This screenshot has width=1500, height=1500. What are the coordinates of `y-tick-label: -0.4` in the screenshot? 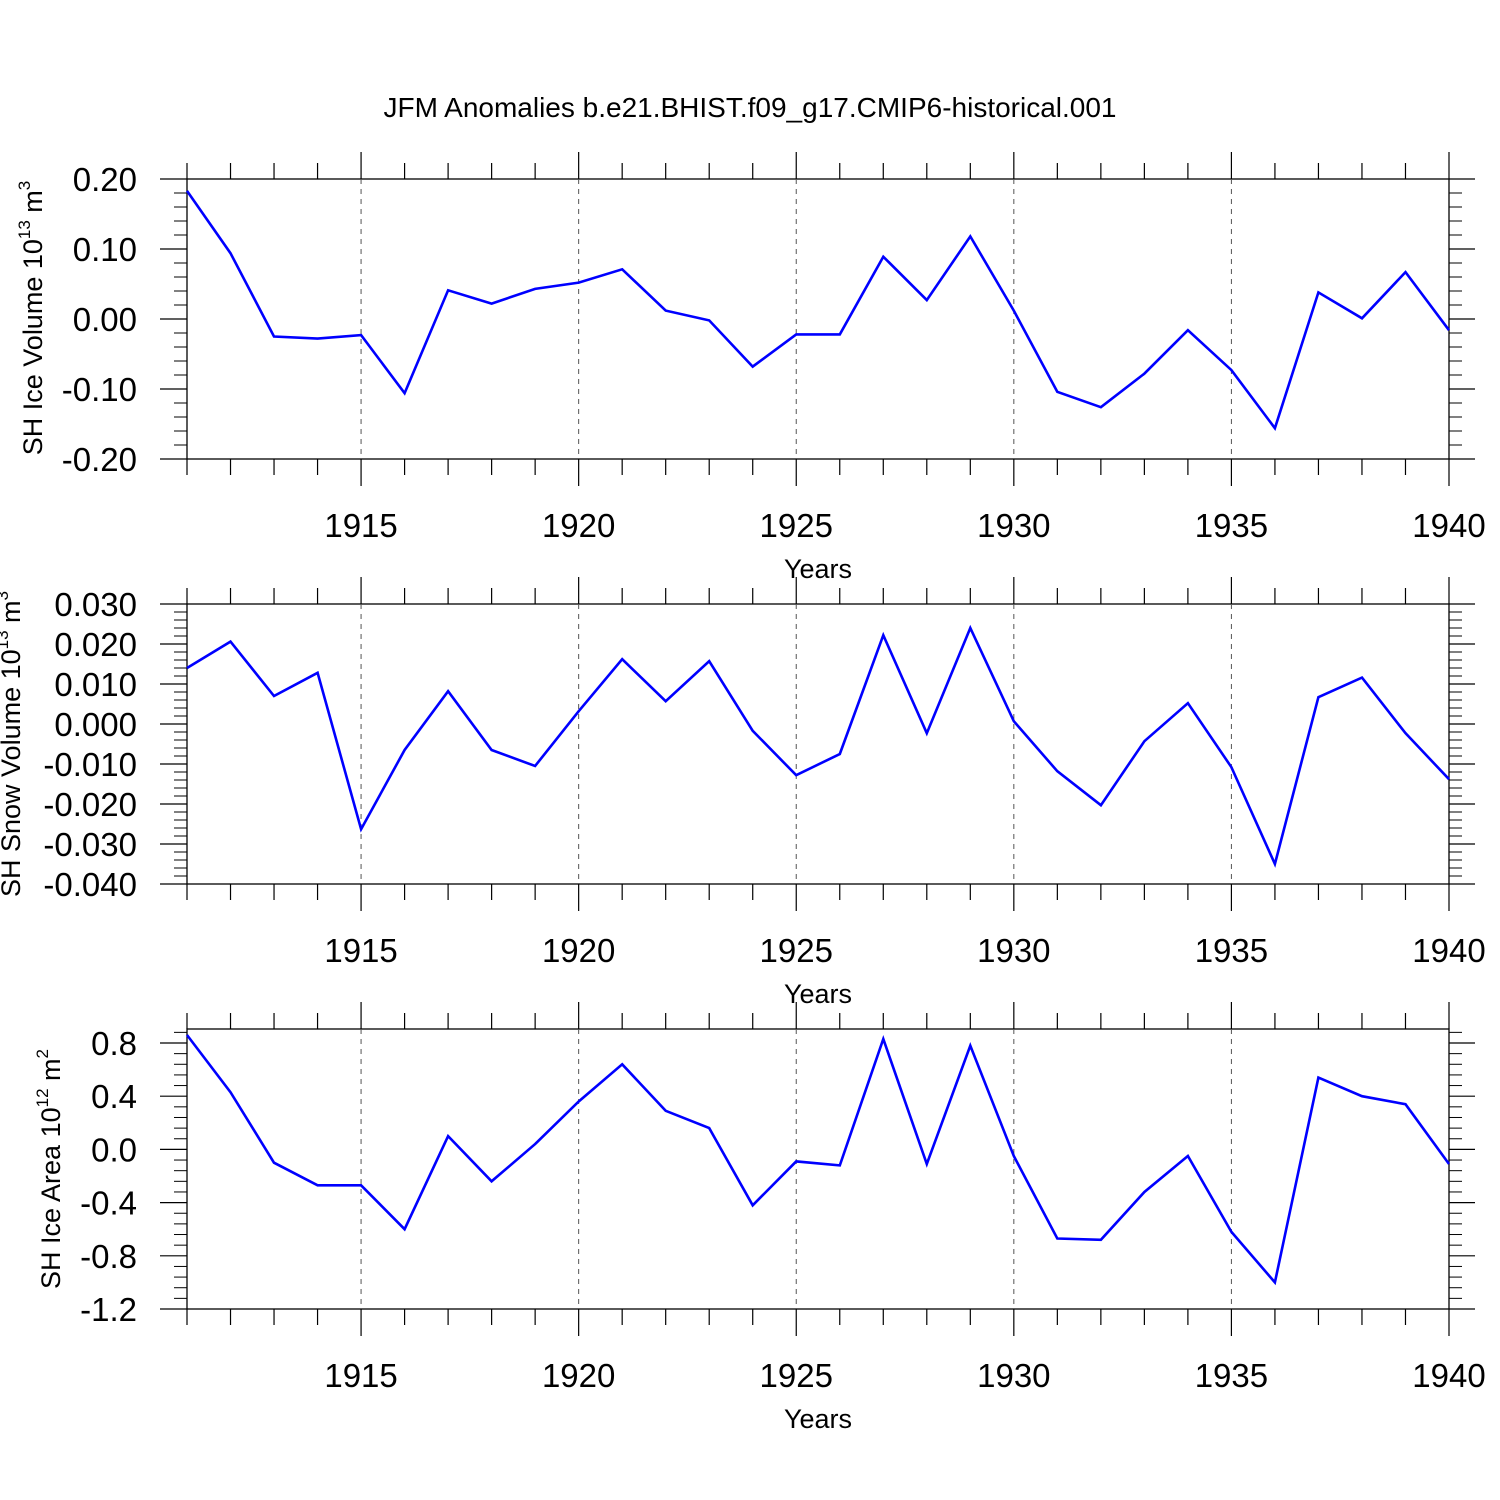 It's located at (108, 1203).